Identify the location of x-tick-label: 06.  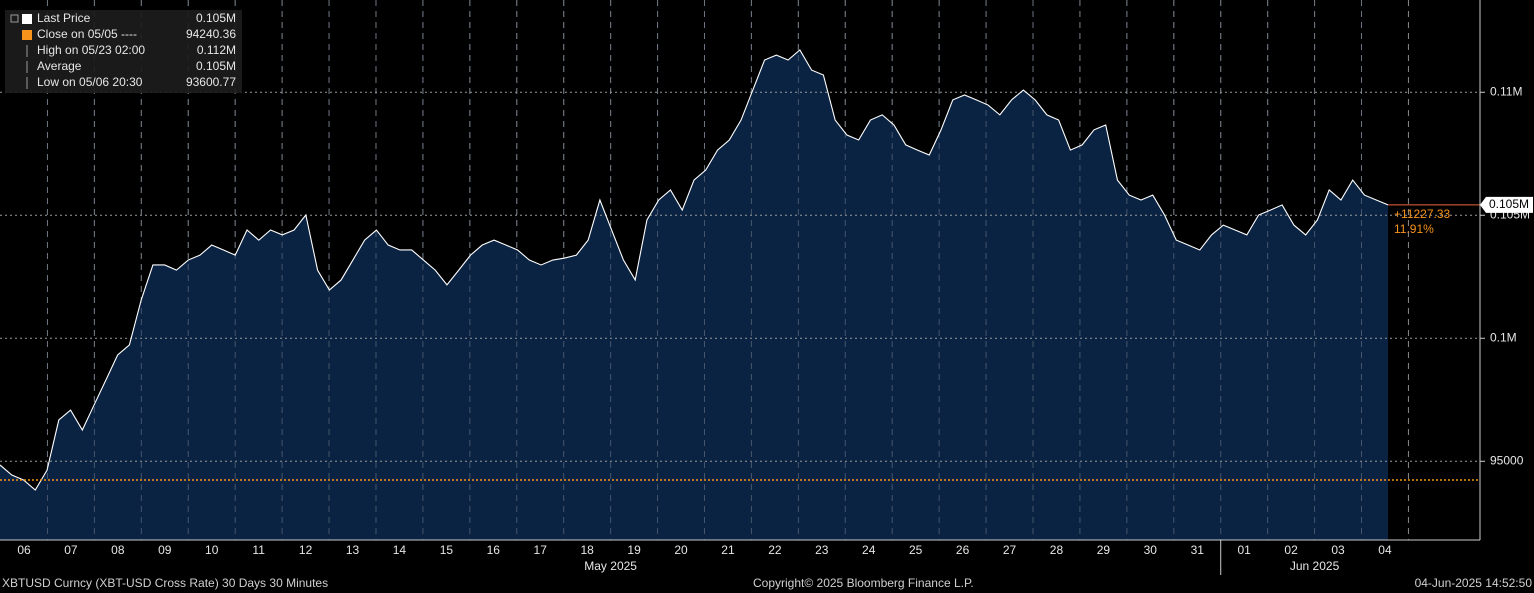
(24, 550).